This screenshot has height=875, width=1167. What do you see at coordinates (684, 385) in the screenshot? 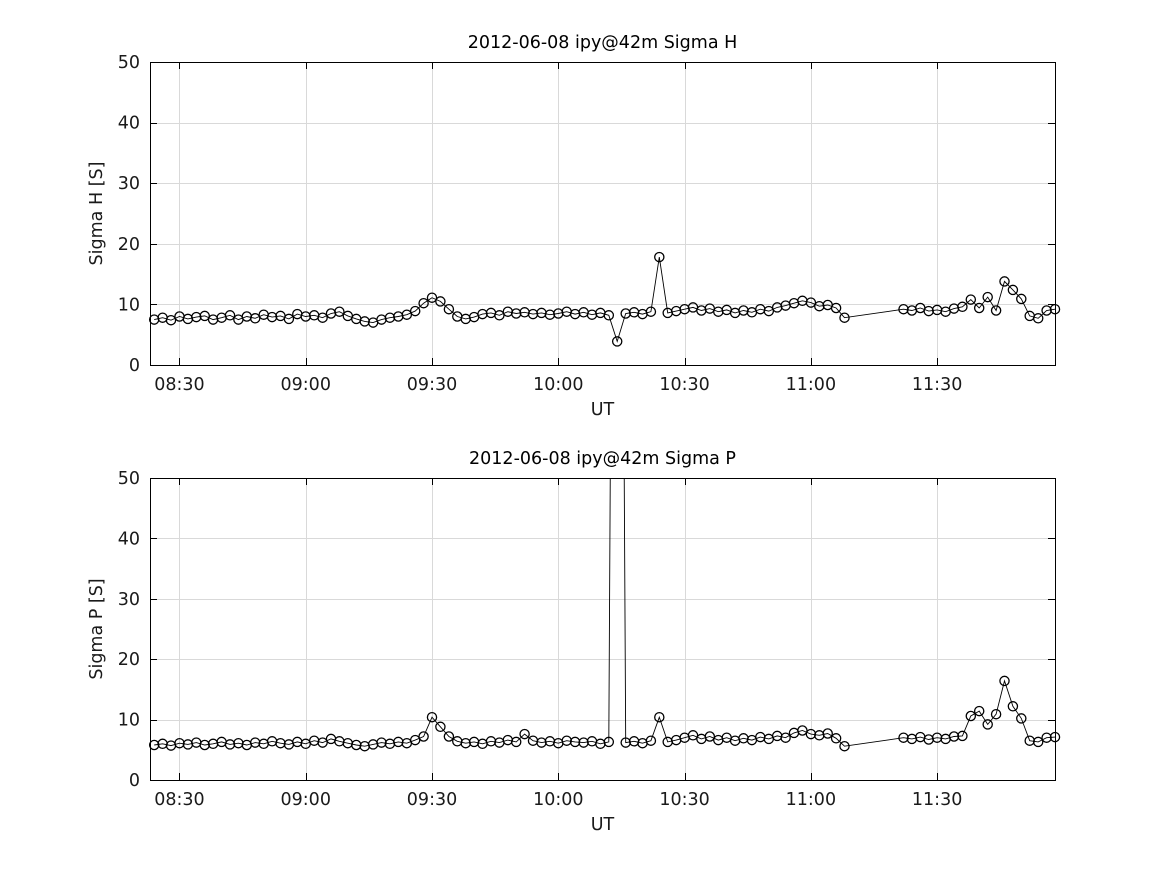
I see `x-tick-label: 10:30` at bounding box center [684, 385].